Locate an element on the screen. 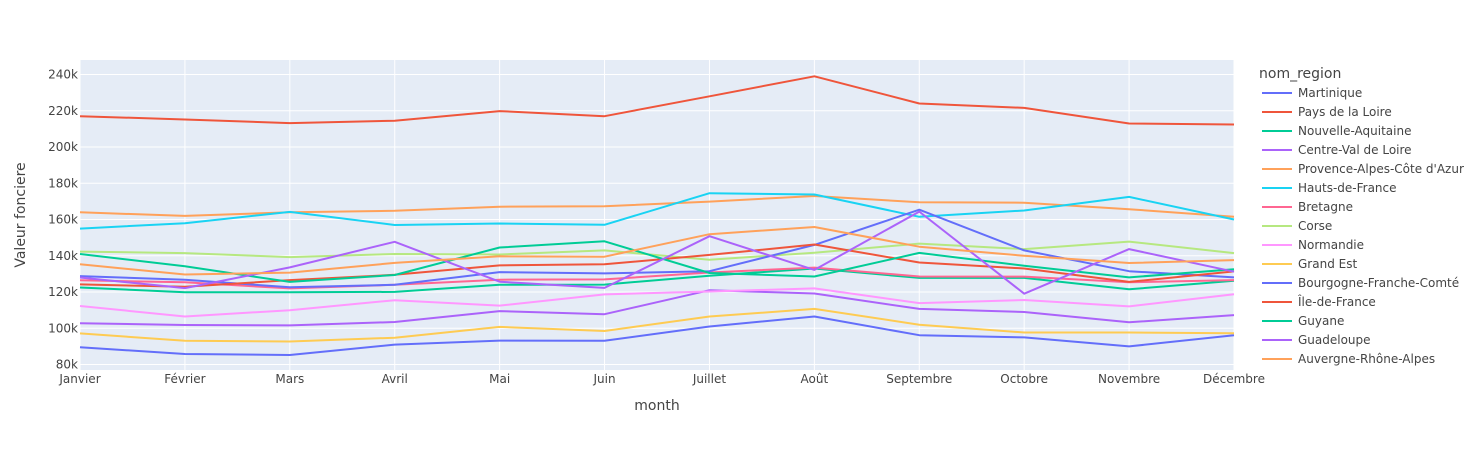 This screenshot has height=454, width=1483. legend-label: Martinique is located at coordinates (1330, 93).